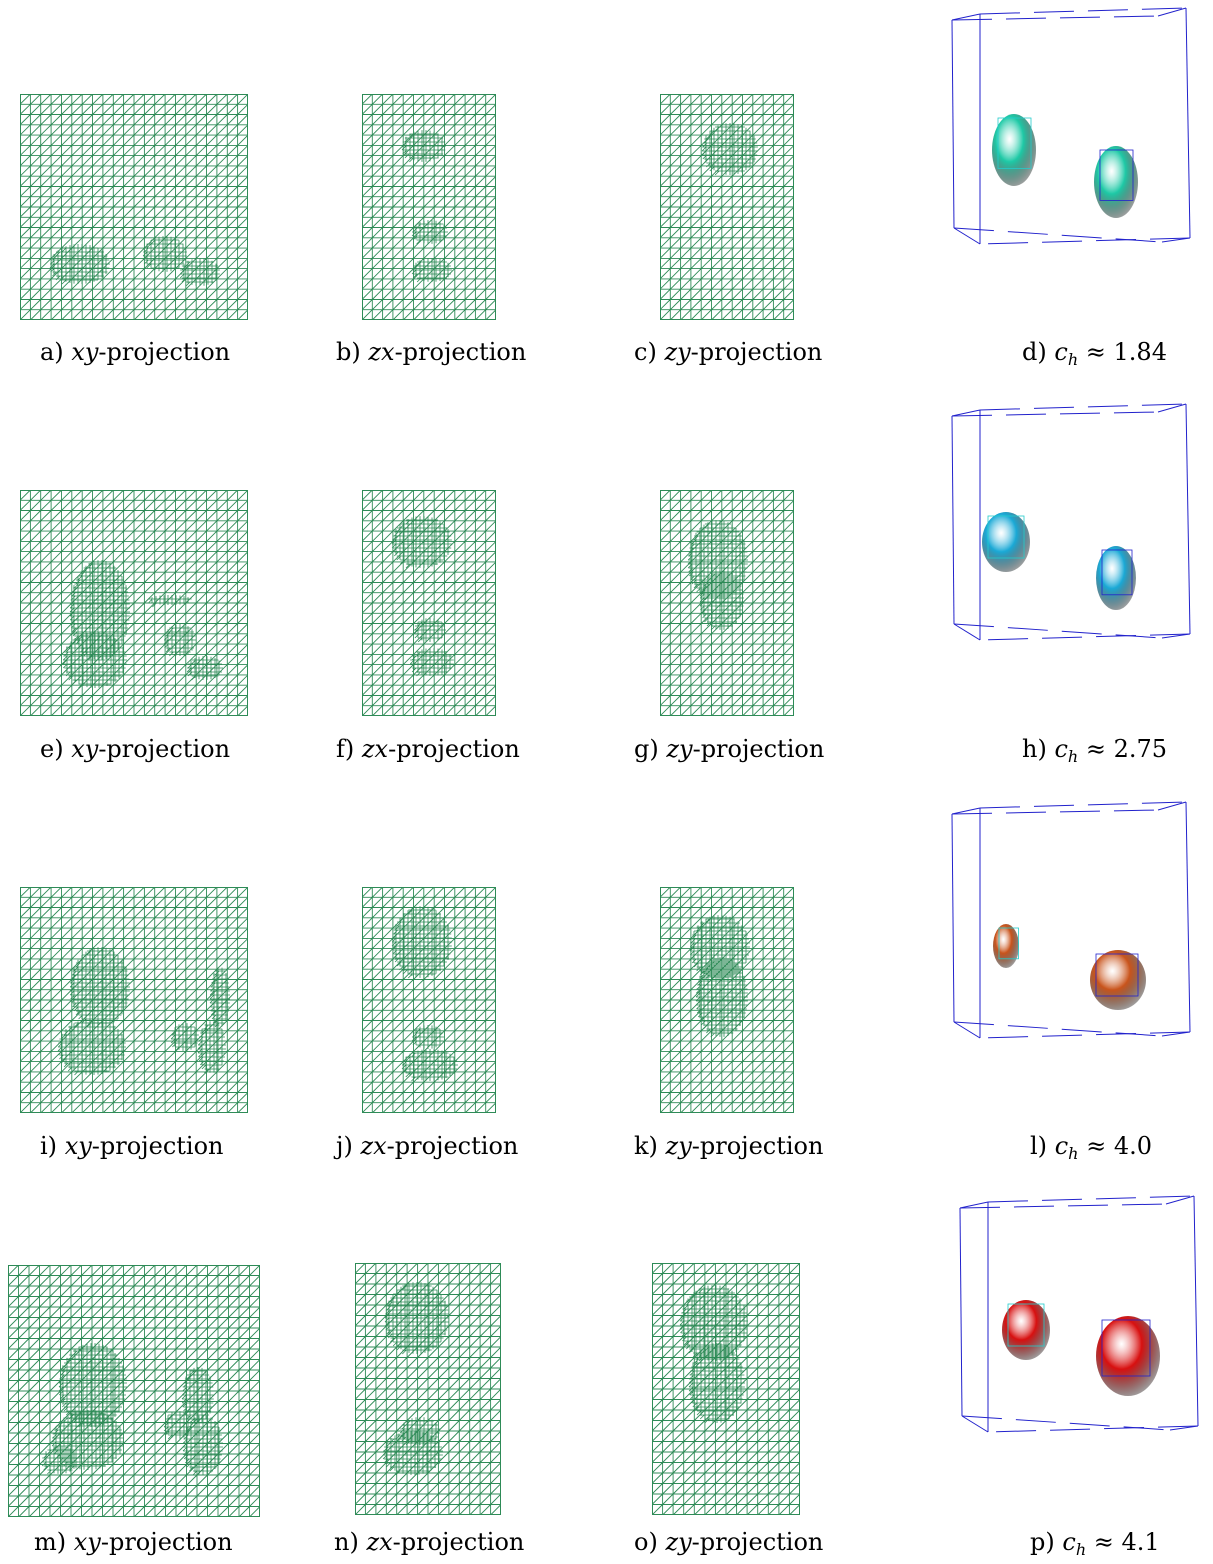  What do you see at coordinates (1095, 1543) in the screenshot?
I see `caption-p: p) ch ≈ 4.1` at bounding box center [1095, 1543].